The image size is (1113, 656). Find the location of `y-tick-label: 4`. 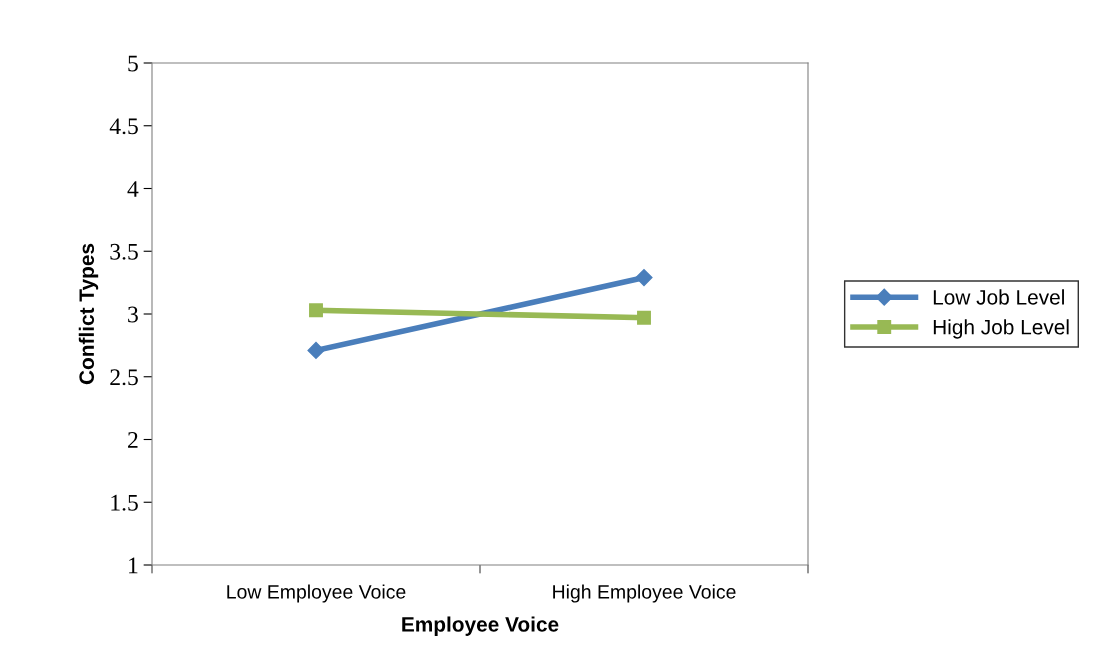

y-tick-label: 4 is located at coordinates (133, 189).